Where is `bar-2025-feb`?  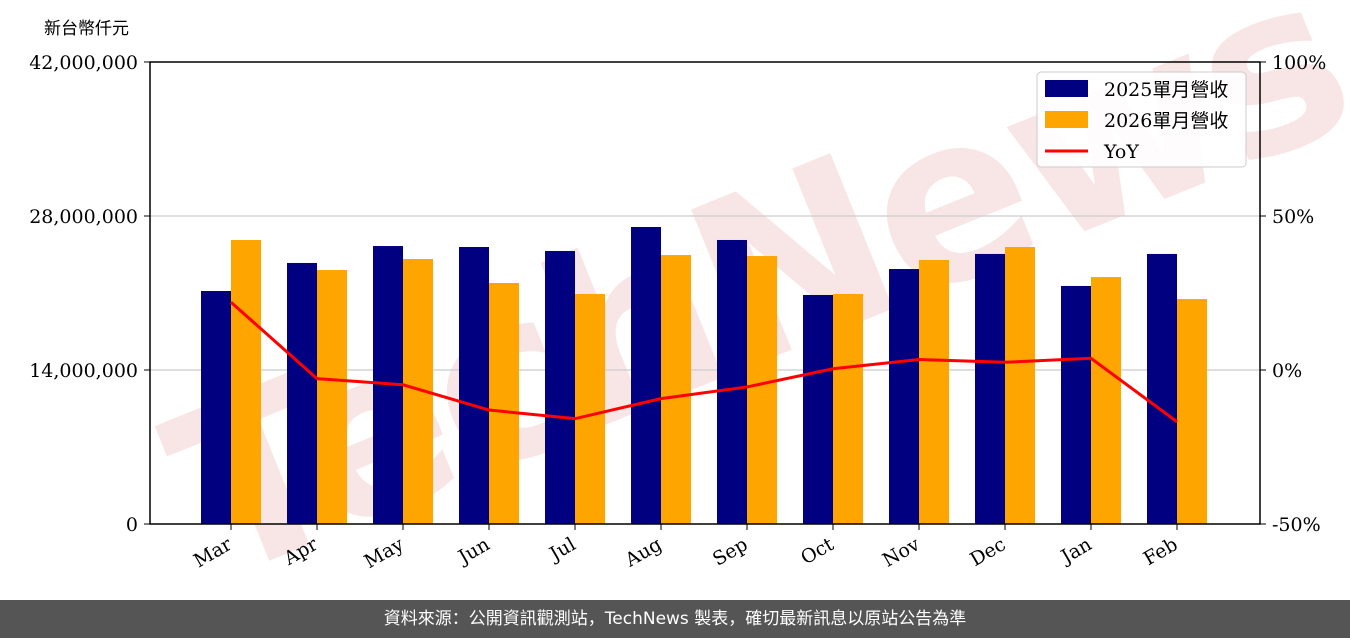 bar-2025-feb is located at coordinates (1162, 388).